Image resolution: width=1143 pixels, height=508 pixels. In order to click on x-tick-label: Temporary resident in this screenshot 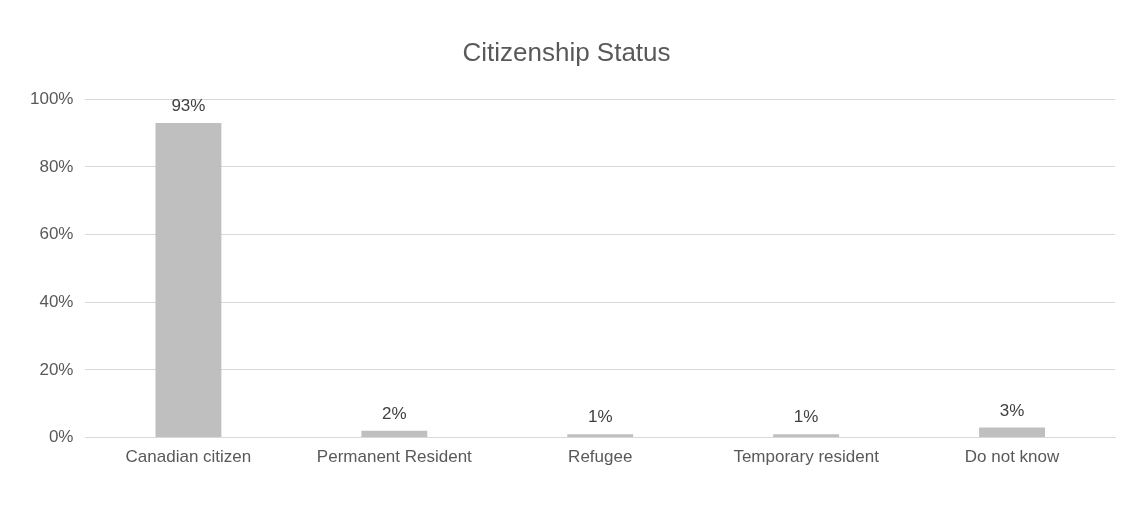, I will do `click(806, 457)`.